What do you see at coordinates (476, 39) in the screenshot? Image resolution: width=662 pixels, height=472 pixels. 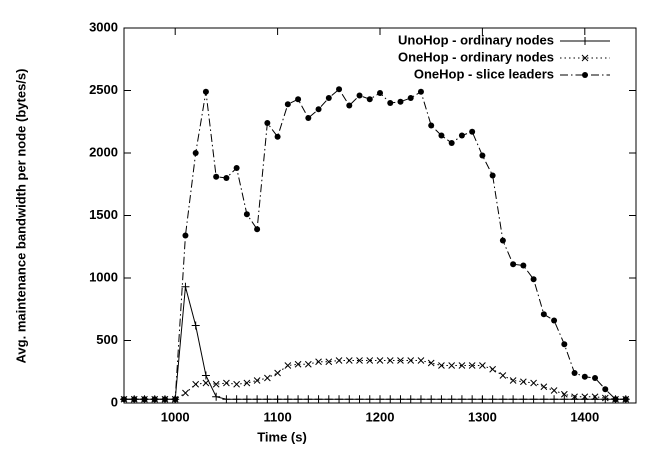 I see `legend-label: UnoHop - ordinary nodes` at bounding box center [476, 39].